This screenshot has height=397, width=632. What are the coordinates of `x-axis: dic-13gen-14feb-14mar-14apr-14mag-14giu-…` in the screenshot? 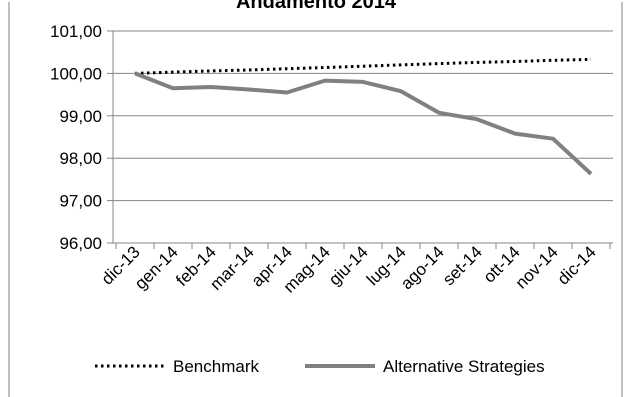 It's located at (355, 269).